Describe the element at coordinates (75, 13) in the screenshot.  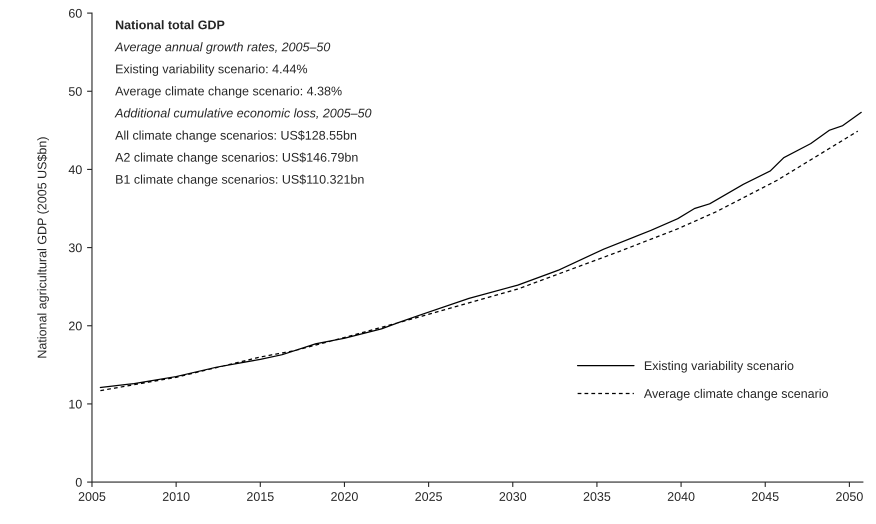
I see `y-tick-label: 60` at that location.